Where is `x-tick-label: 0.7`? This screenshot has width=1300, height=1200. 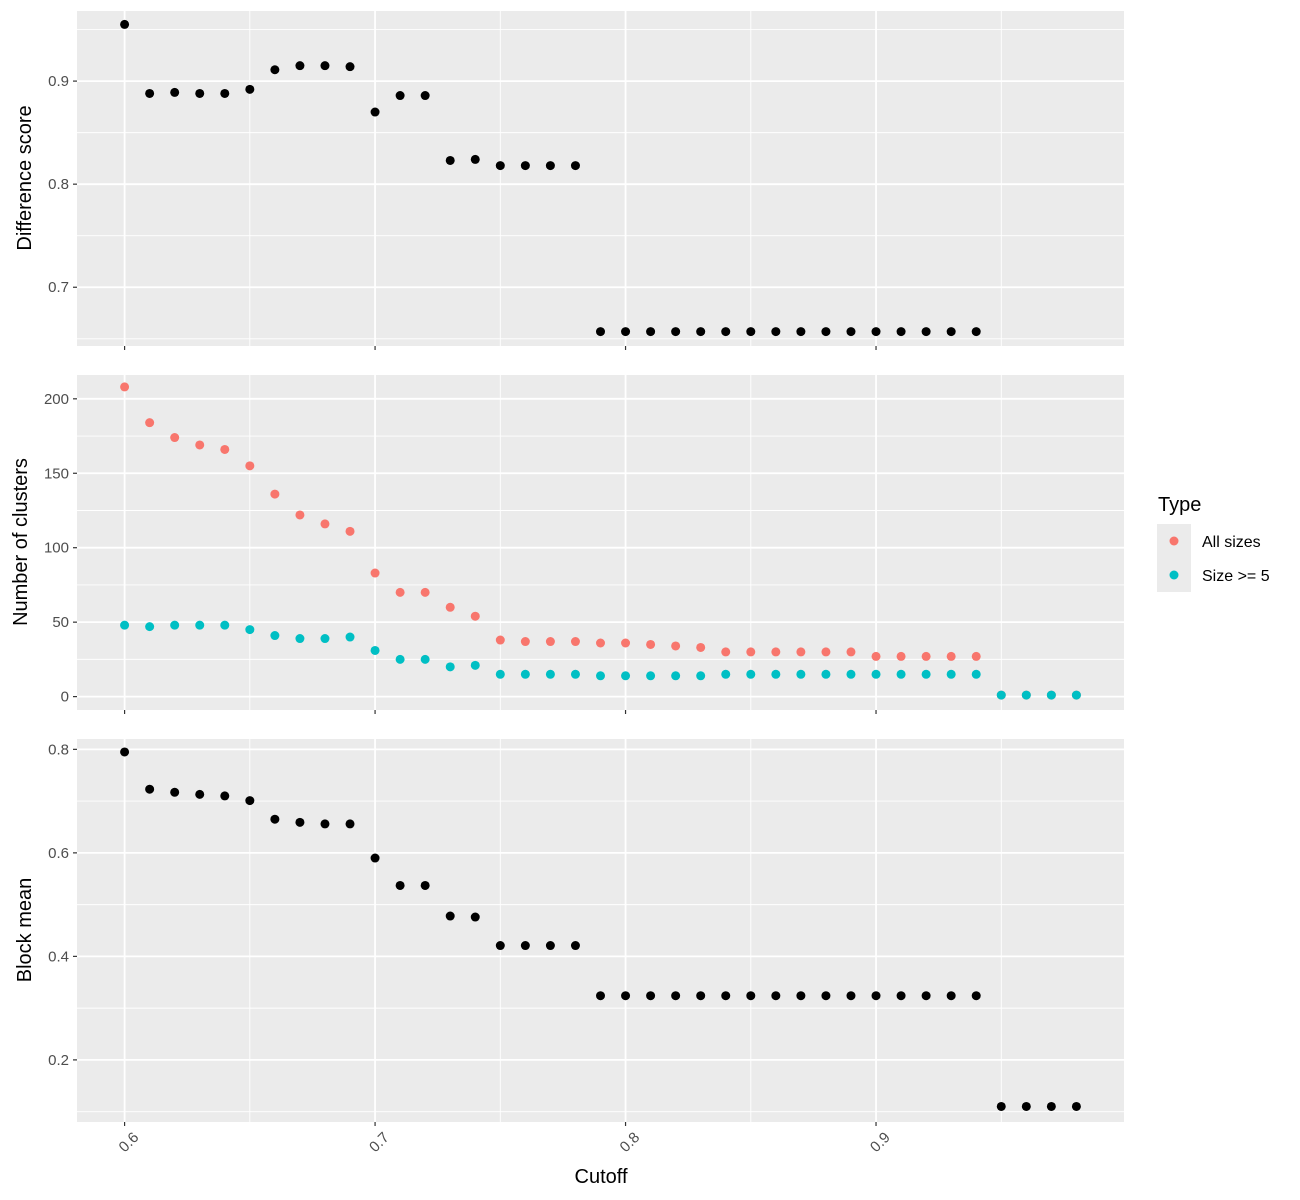 x-tick-label: 0.7 is located at coordinates (379, 1142).